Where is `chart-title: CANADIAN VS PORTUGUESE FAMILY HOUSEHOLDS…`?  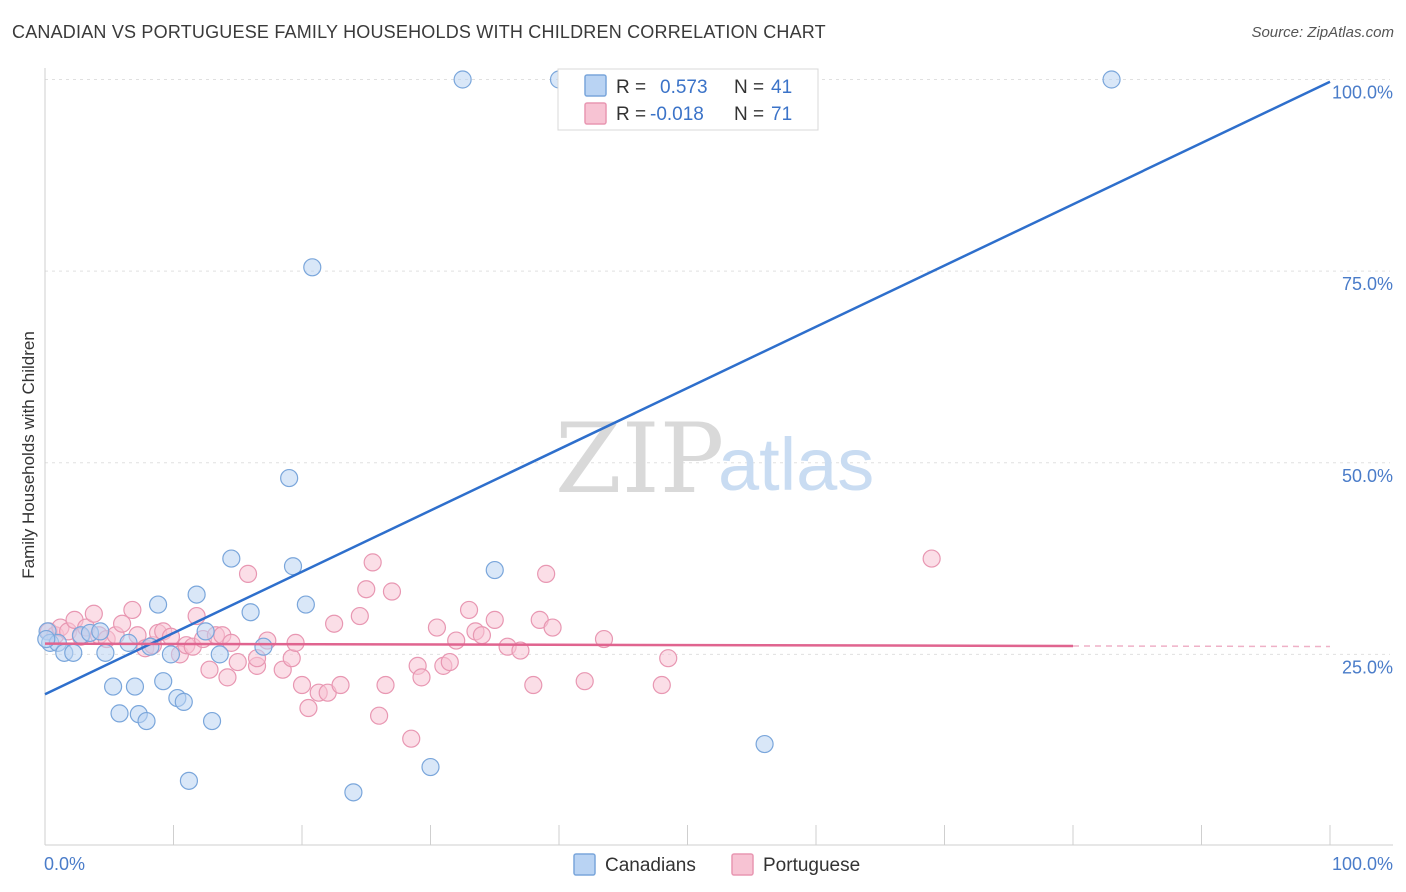
chart-title: CANADIAN VS PORTUGUESE FAMILY HOUSEHOLDS… is located at coordinates (419, 32).